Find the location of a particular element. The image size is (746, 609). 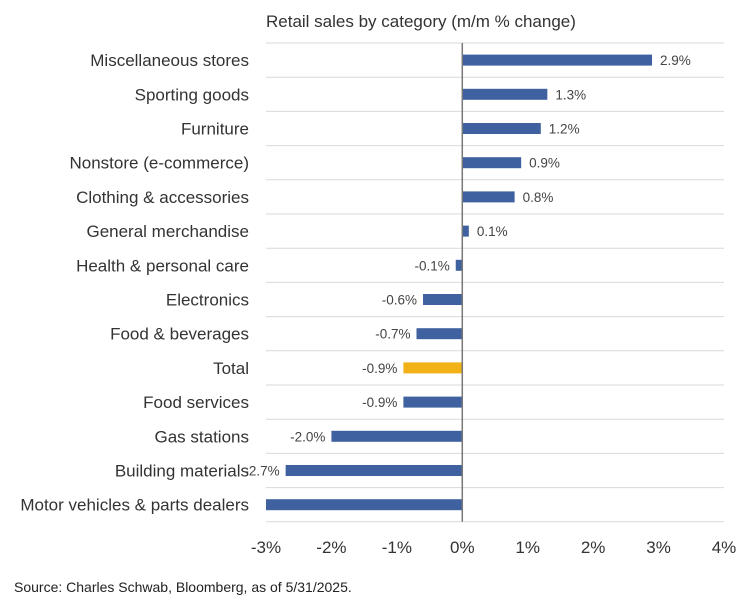

data-label: 0.8% is located at coordinates (538, 197).